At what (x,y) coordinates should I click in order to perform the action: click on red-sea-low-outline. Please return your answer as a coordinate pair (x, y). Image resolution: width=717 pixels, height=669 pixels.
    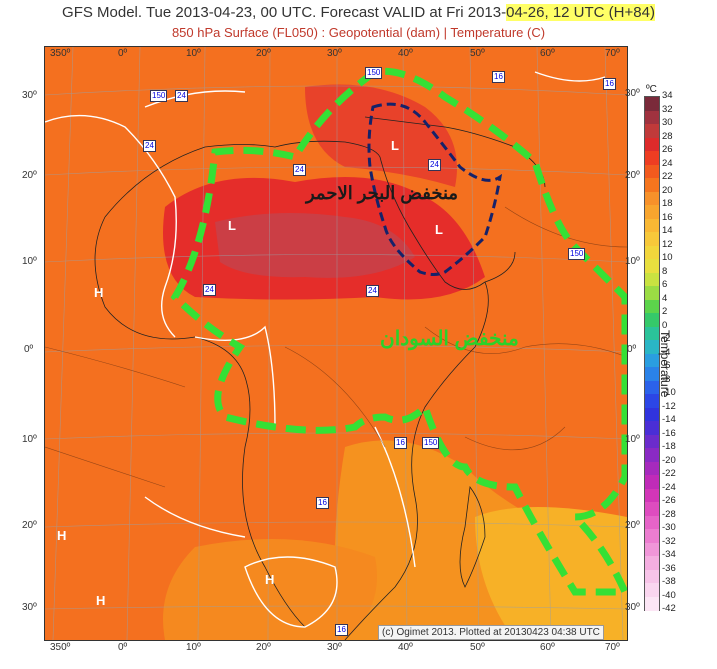
    Looking at the image, I should click on (435, 189).